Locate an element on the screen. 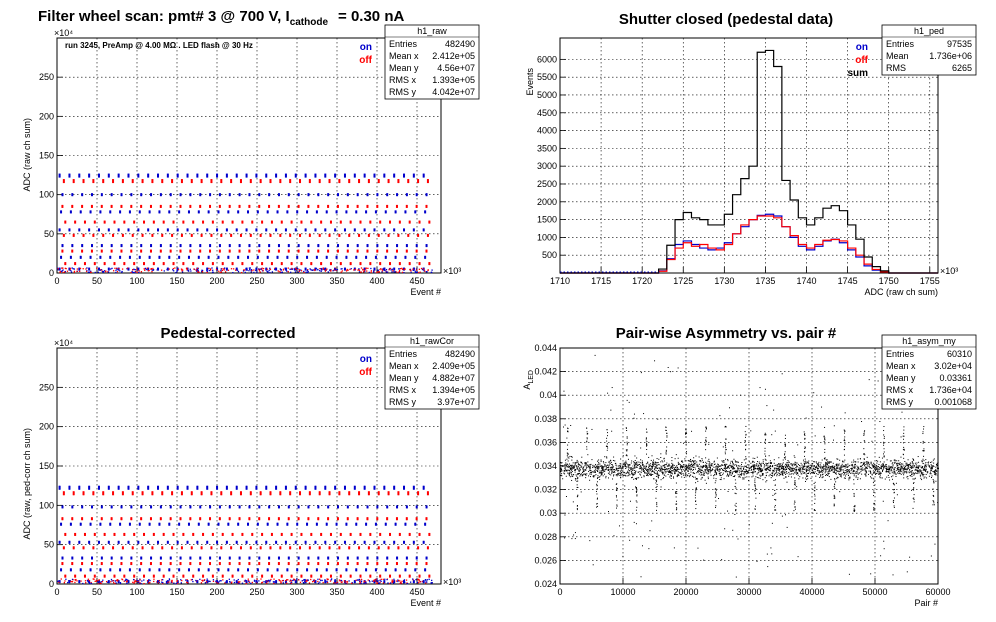 The width and height of the screenshot is (996, 622). stats-value: 97535 is located at coordinates (959, 44).